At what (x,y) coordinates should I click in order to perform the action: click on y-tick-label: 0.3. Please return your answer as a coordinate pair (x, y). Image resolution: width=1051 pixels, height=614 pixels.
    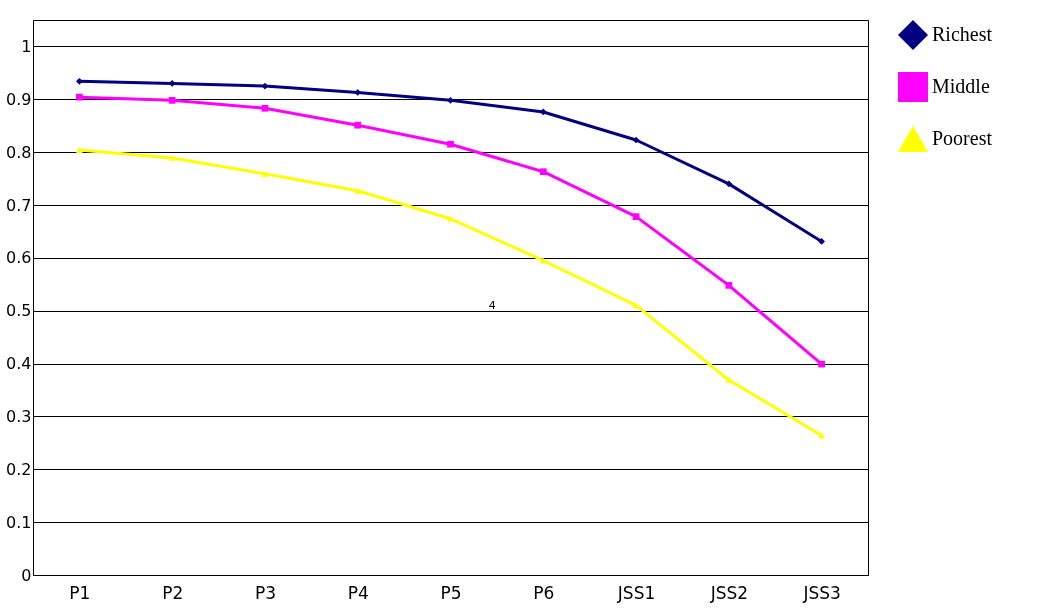
    Looking at the image, I should click on (19, 416).